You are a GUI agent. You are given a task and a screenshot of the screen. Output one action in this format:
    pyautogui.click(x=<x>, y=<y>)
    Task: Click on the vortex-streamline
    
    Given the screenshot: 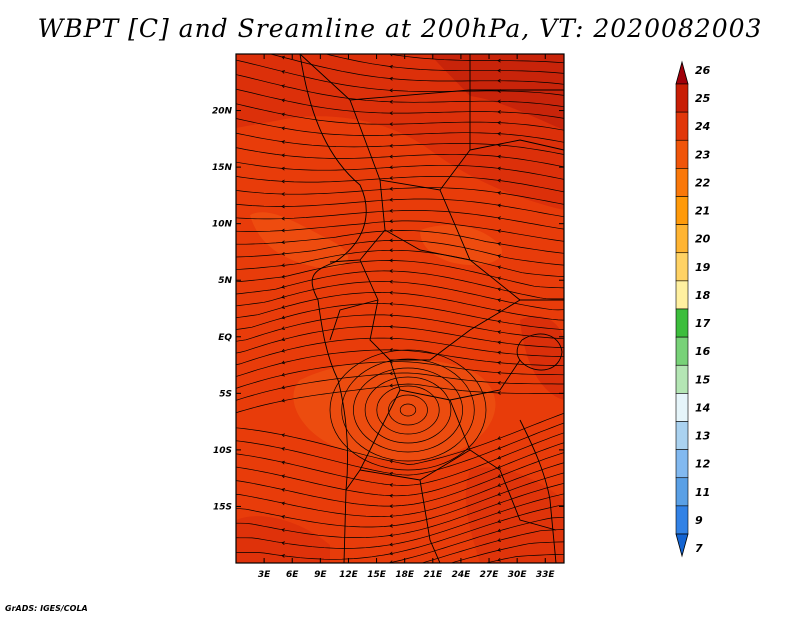 What is the action you would take?
    pyautogui.click(x=408, y=410)
    